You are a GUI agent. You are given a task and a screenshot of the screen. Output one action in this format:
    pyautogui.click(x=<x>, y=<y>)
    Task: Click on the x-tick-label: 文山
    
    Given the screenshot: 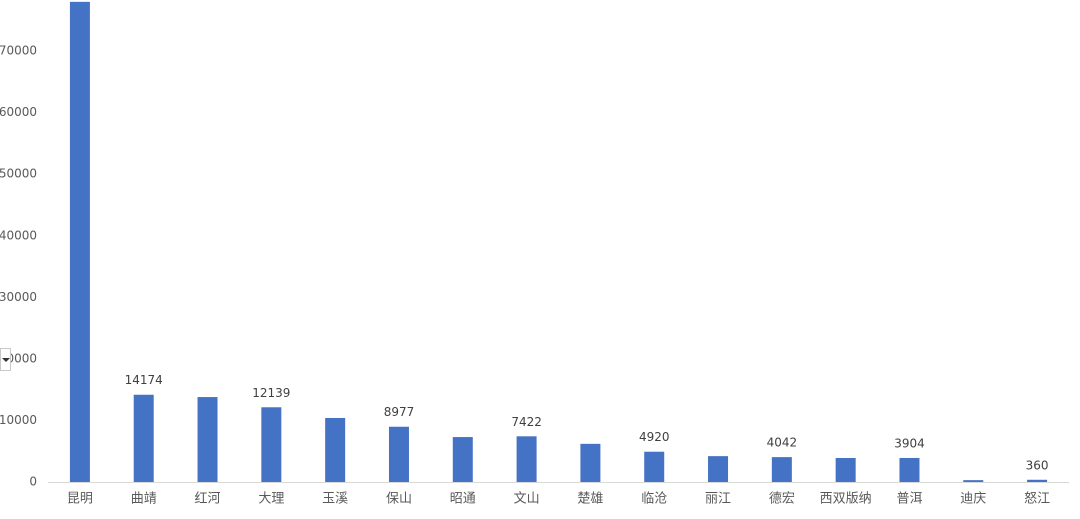 What is the action you would take?
    pyautogui.click(x=527, y=499)
    